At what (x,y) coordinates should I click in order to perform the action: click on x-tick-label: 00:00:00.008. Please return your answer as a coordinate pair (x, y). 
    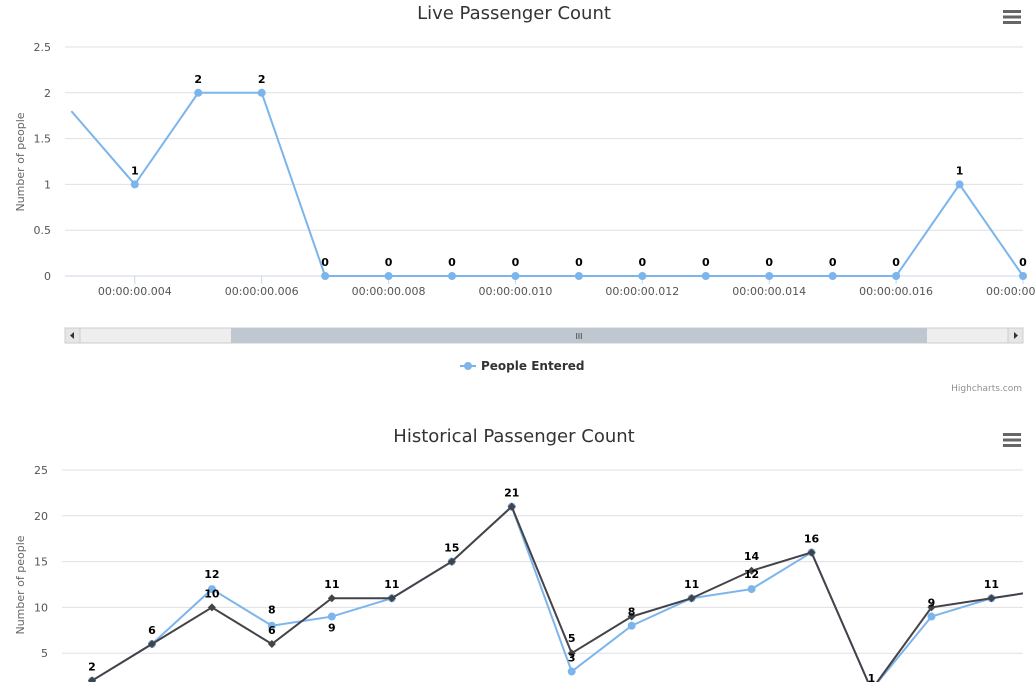
    Looking at the image, I should click on (389, 291).